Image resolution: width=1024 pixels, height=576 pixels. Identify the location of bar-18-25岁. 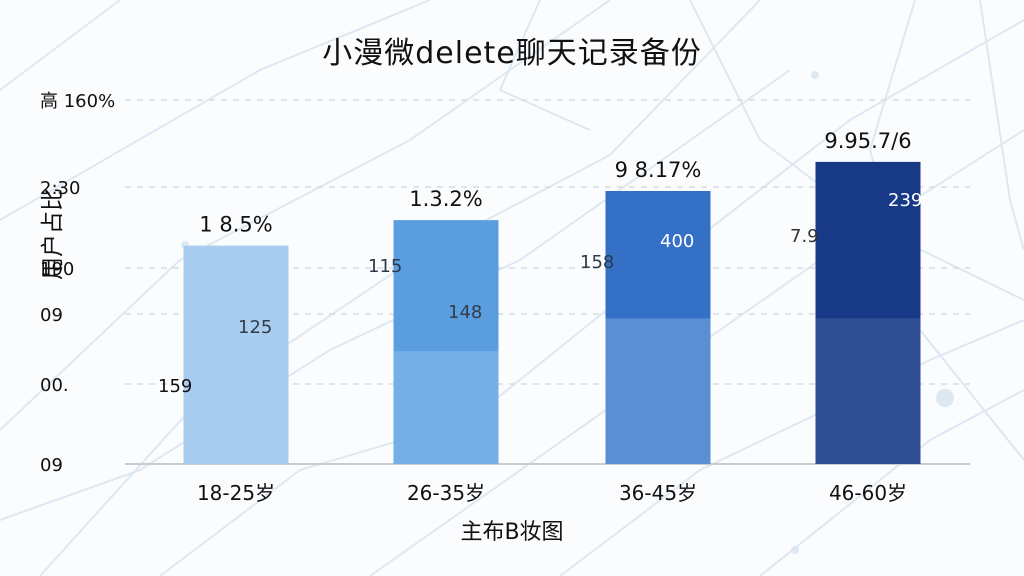
(236, 354).